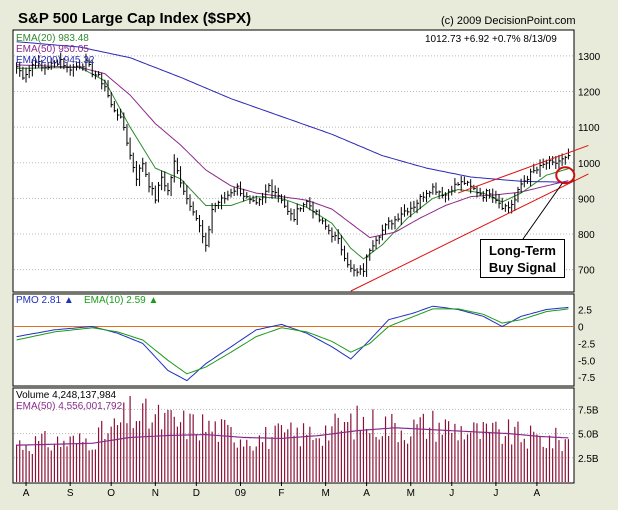 The image size is (618, 510). Describe the element at coordinates (587, 344) in the screenshot. I see `pmo-tick-label: -2.5` at that location.